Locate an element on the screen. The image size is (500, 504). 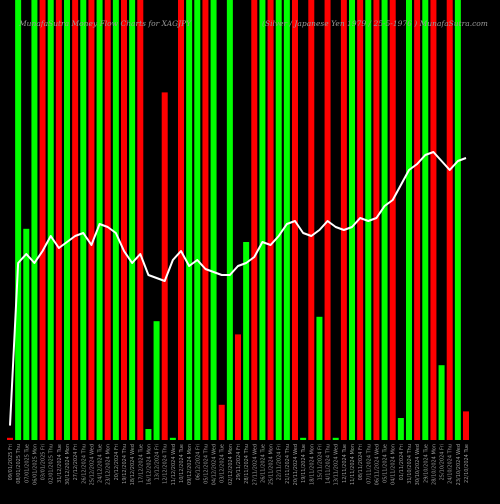
x-tick-label: 12/12/2024 Thu is located at coordinates (166, 464).